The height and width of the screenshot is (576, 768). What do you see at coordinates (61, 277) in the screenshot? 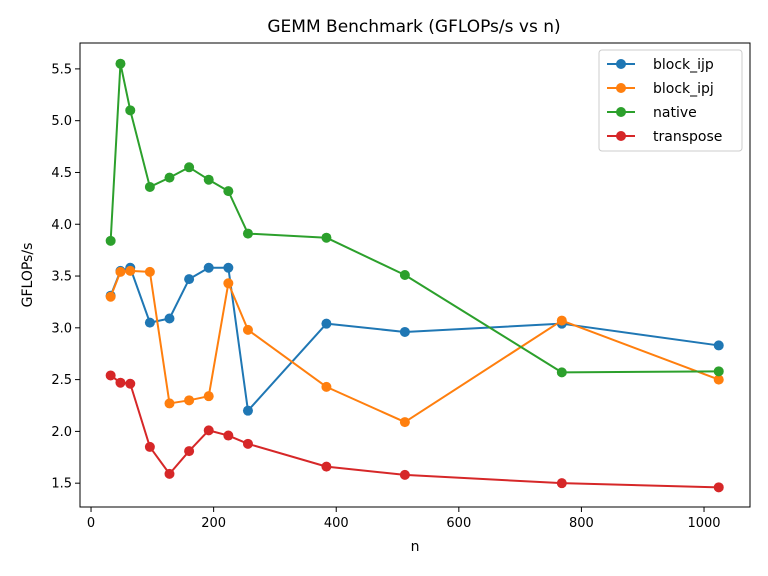
I see `y-tick-label: 3.5` at bounding box center [61, 277].